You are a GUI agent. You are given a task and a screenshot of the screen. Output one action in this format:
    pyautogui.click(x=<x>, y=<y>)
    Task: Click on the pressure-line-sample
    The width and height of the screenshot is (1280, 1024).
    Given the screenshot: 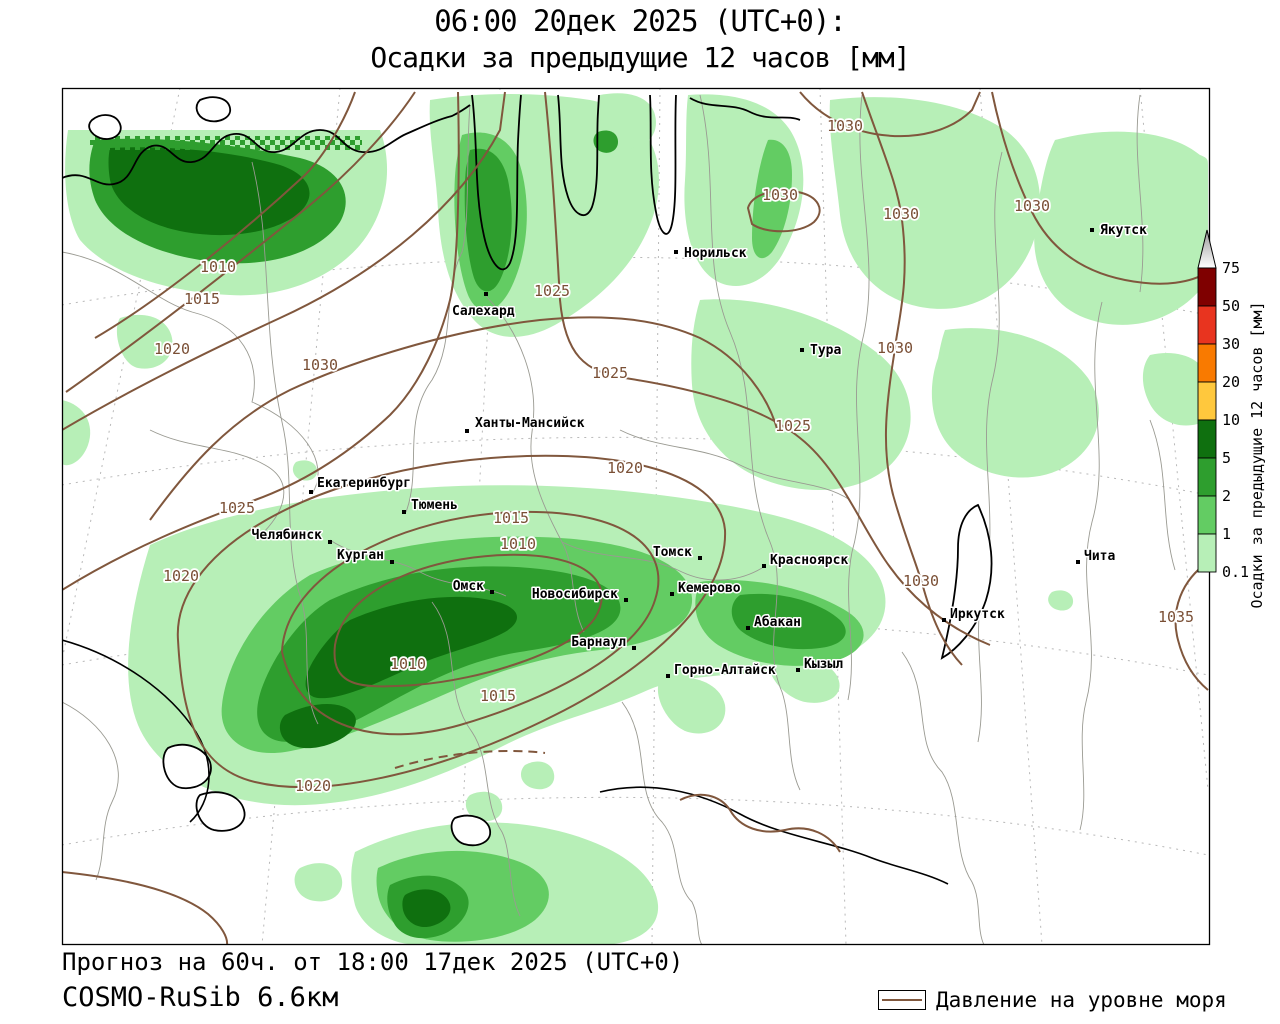 What is the action you would take?
    pyautogui.click(x=902, y=1000)
    